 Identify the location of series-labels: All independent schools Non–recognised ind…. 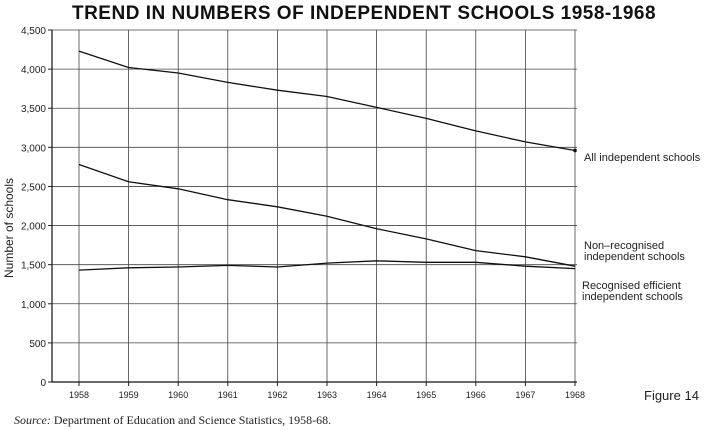
(641, 227).